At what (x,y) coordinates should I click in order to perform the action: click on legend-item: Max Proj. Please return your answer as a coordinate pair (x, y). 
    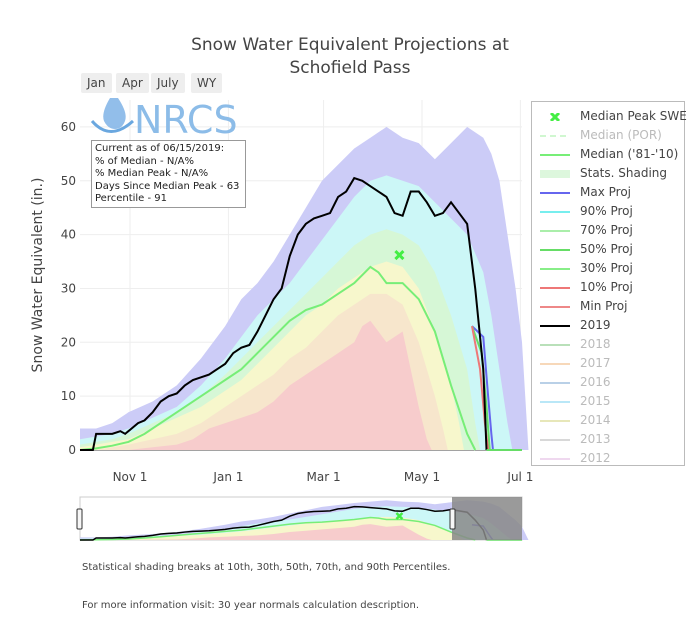
    Looking at the image, I should click on (610, 193).